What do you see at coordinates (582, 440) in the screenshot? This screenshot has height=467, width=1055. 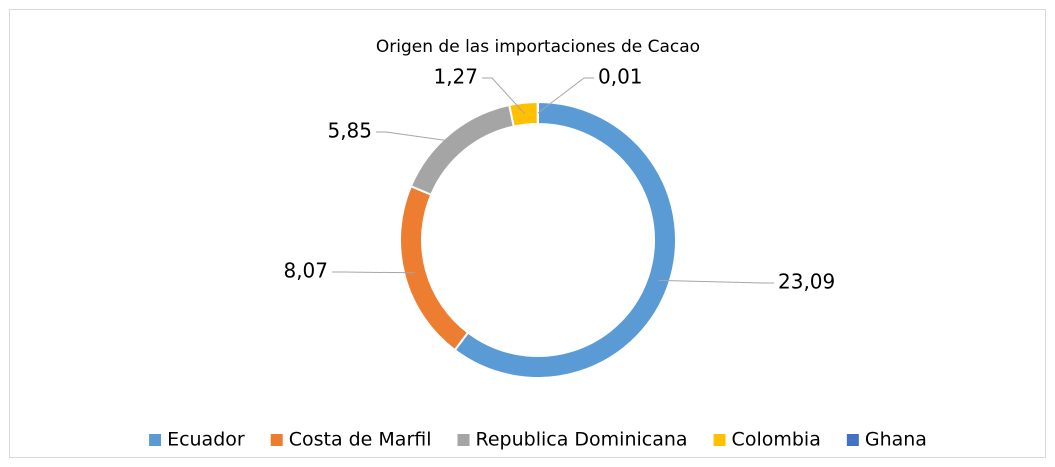 I see `legend-label: Republica Dominicana` at bounding box center [582, 440].